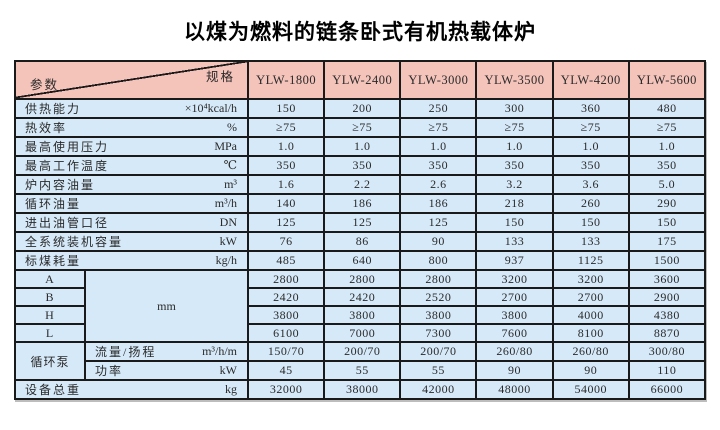 This screenshot has height=430, width=720. I want to click on value-cell: 86, so click(362, 241).